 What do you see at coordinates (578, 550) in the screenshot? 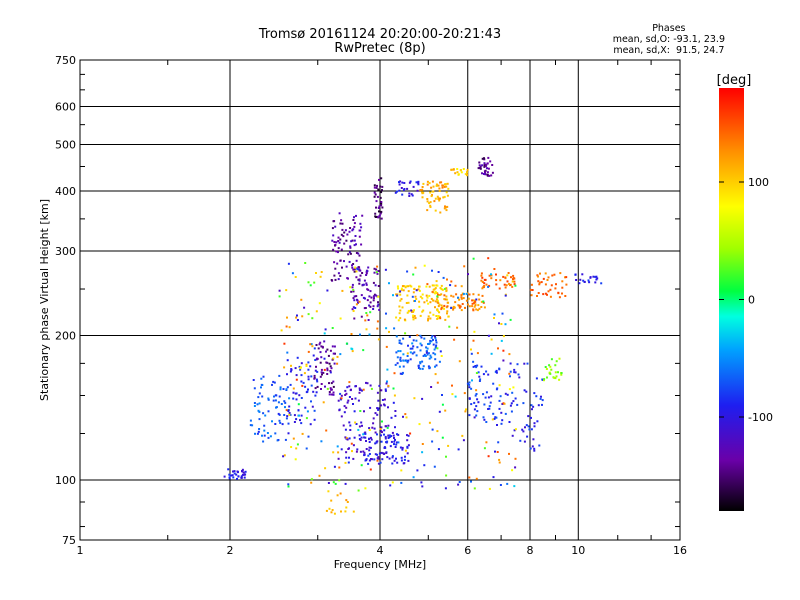
I see `x-tick-label: 10` at bounding box center [578, 550].